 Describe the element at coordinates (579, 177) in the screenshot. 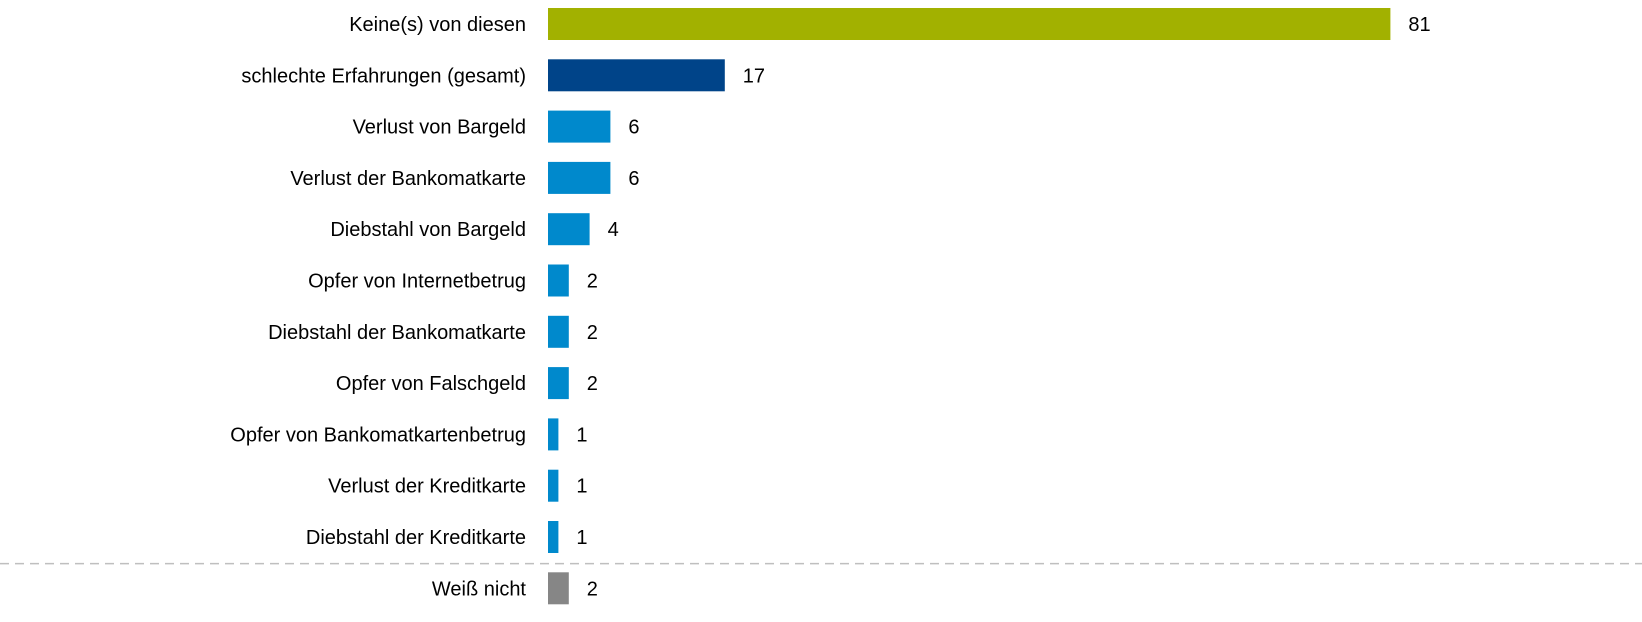

I see `bar-verlust-der-bankomatkarte` at that location.